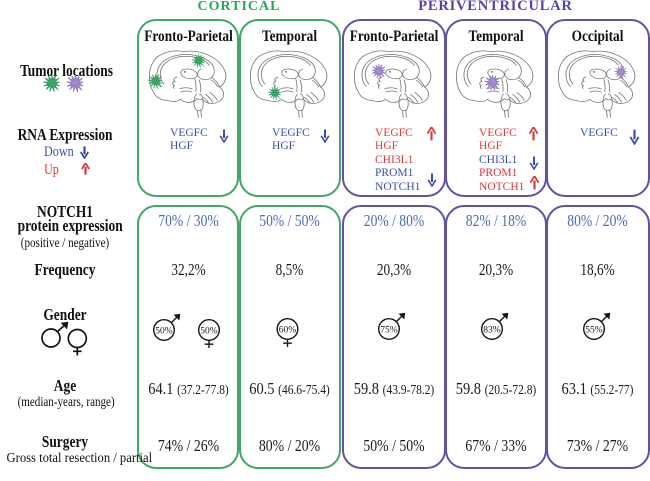 Image resolution: width=650 pixels, height=481 pixels. Describe the element at coordinates (389, 330) in the screenshot. I see `svg-text: 75%` at that location.